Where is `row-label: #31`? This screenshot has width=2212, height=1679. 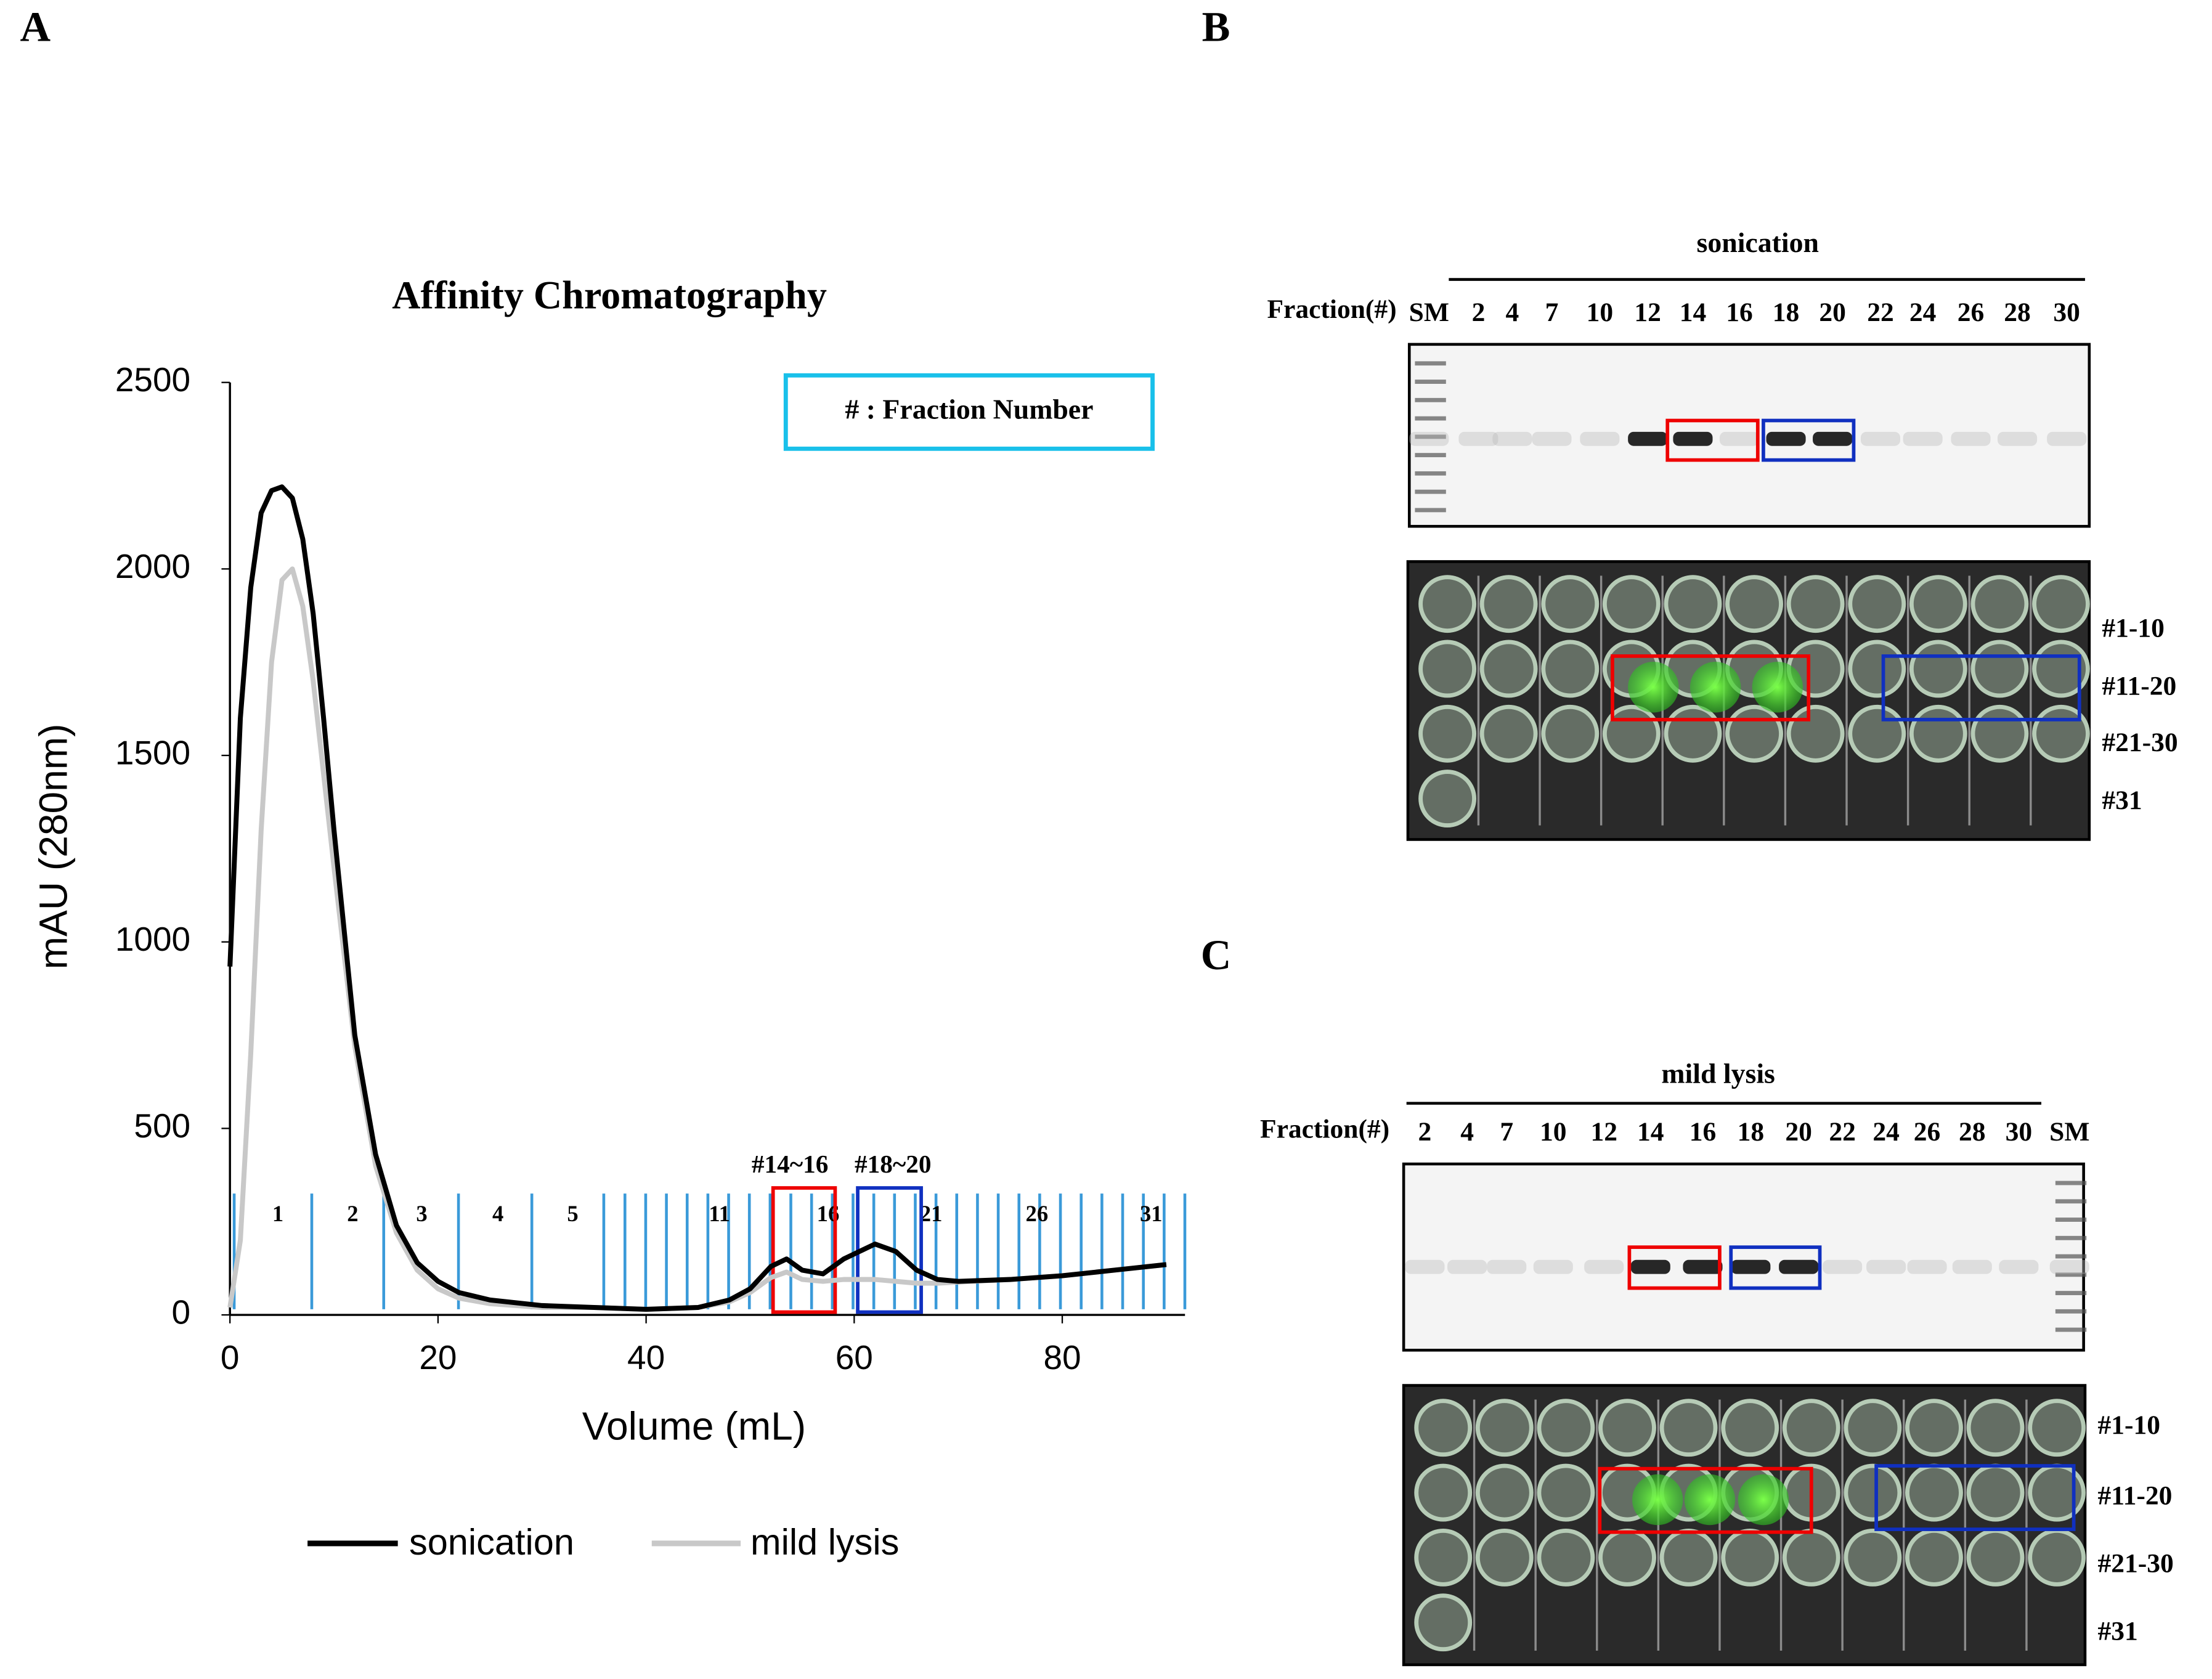
row-label: #31 is located at coordinates (2118, 1631).